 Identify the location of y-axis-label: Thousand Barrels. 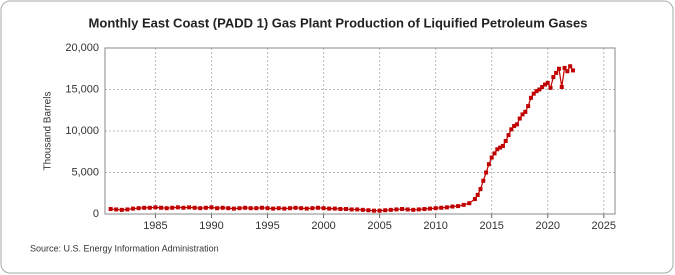
(48, 131).